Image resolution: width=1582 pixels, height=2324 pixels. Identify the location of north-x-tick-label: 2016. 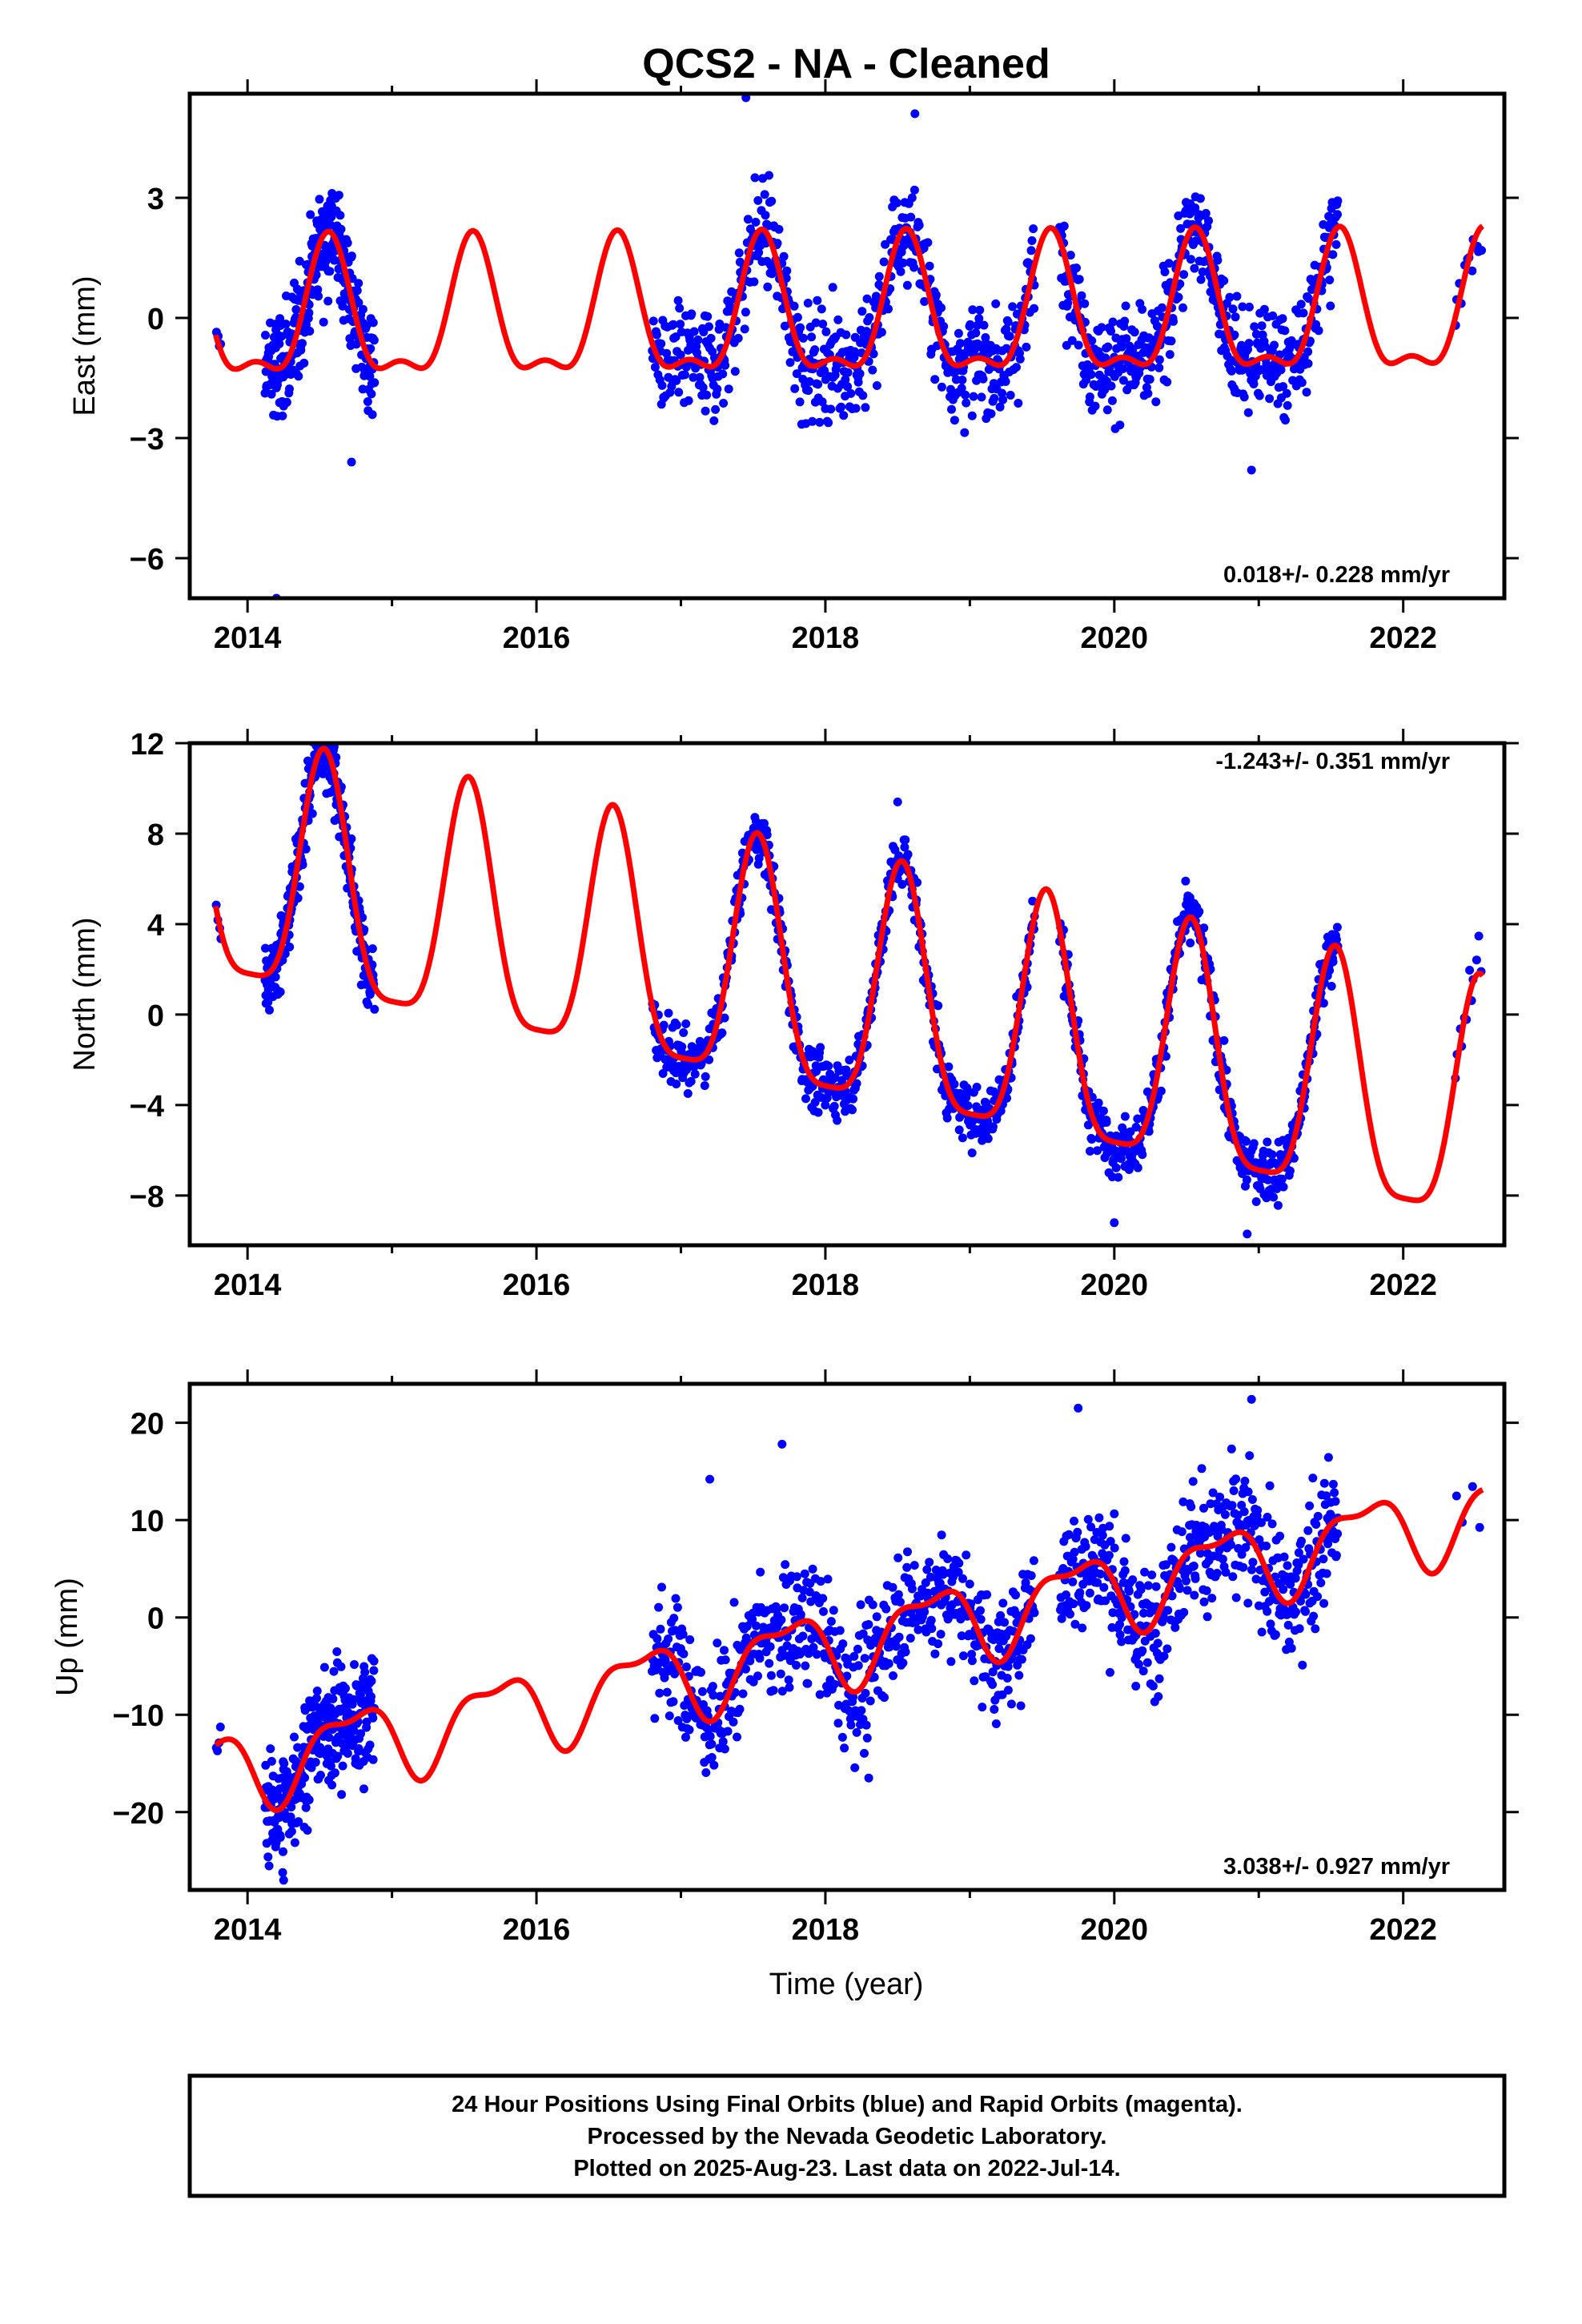
(537, 1285).